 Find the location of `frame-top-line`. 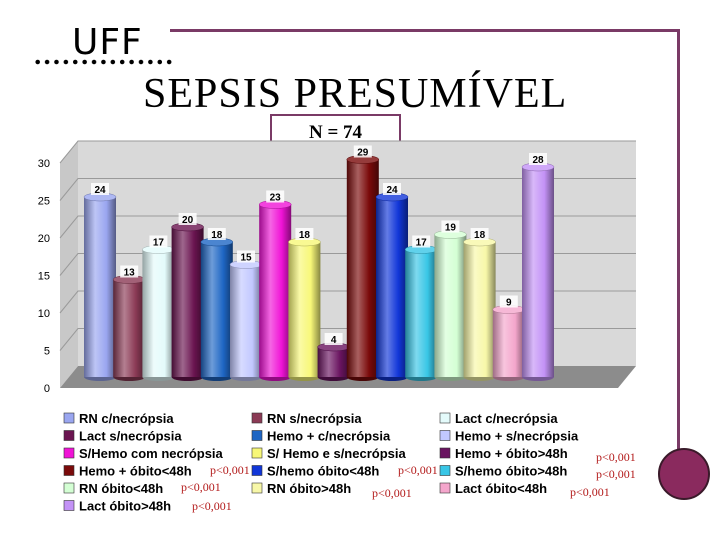

frame-top-line is located at coordinates (425, 30).